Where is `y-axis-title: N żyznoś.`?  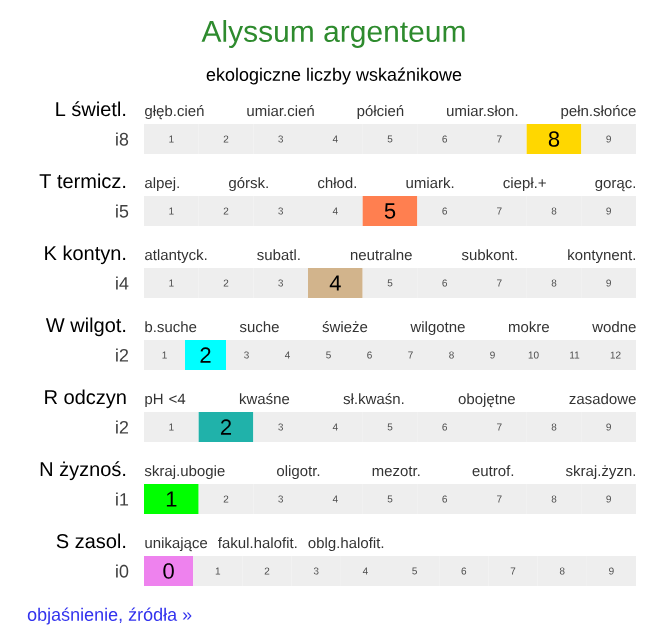
y-axis-title: N żyznoś. is located at coordinates (83, 471).